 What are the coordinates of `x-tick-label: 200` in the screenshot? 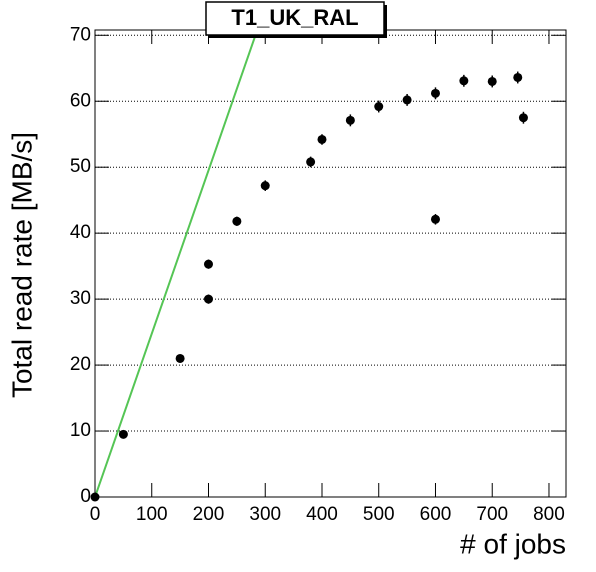 It's located at (209, 514).